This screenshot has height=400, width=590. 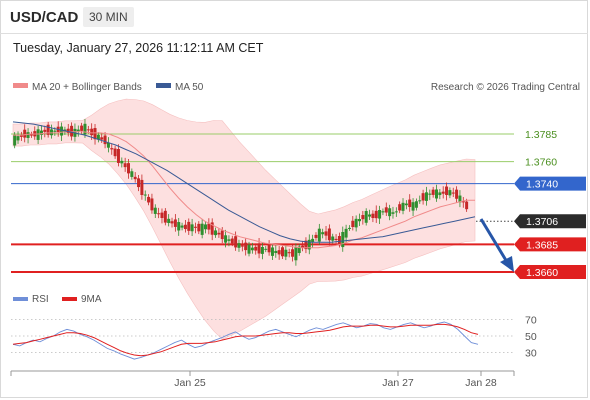 I want to click on ma20-legend-swatch, so click(x=20, y=85).